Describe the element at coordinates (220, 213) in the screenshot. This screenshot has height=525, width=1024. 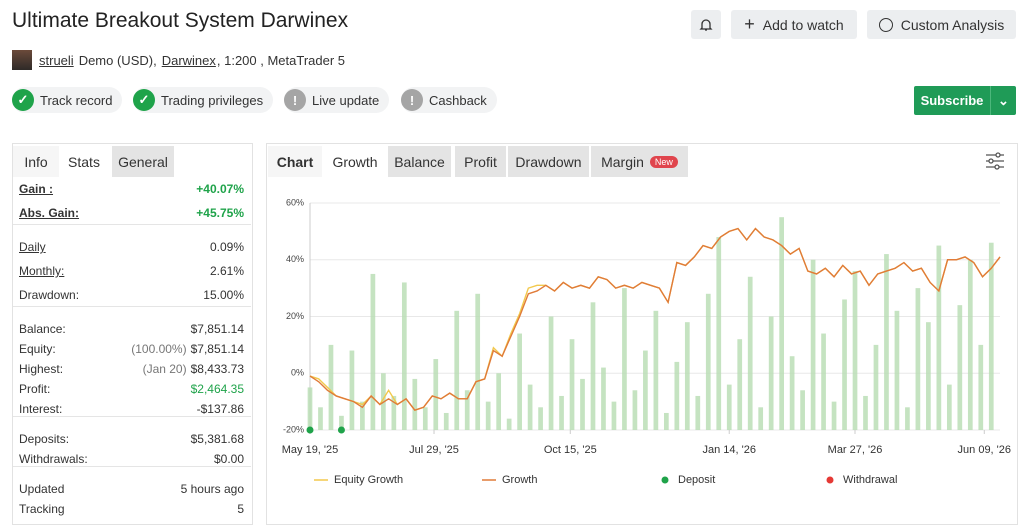
I see `stat-number: +45.75%` at that location.